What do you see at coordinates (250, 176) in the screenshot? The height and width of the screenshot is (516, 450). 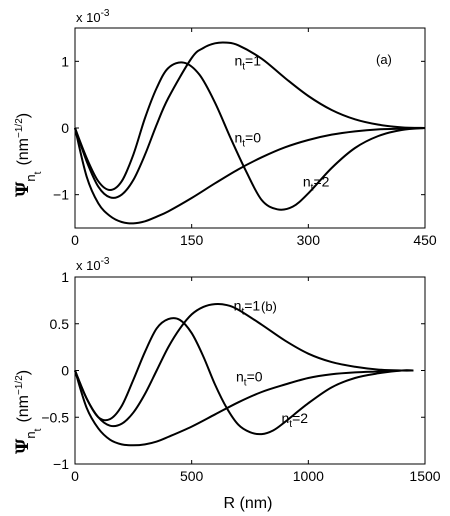 I see `panel-a-series-nt0-line` at bounding box center [250, 176].